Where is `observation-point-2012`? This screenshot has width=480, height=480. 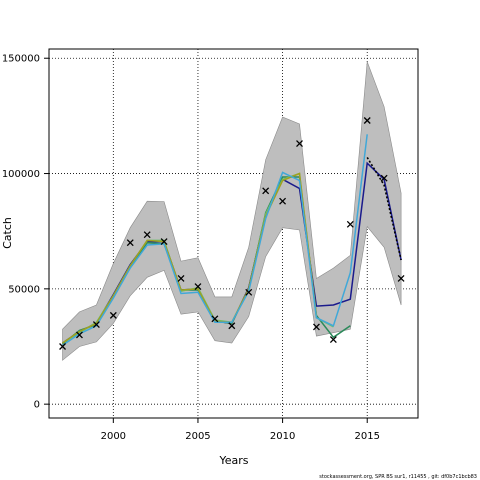
observation-point-2012 is located at coordinates (316, 327).